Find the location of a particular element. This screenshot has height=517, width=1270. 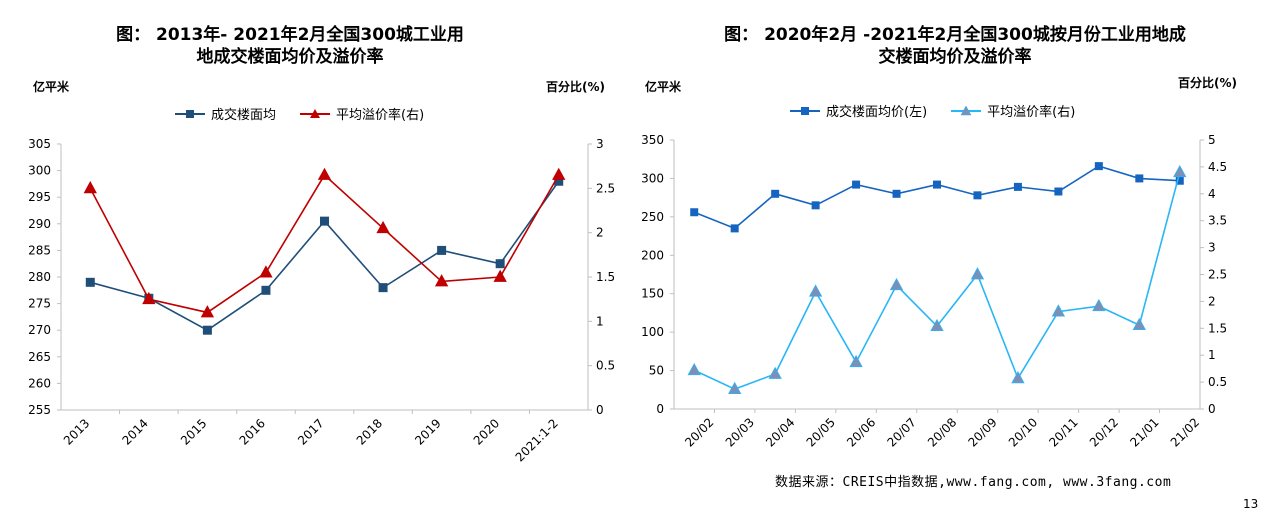

chart1-legend-label-premium: 平均溢价率(右) is located at coordinates (380, 115).